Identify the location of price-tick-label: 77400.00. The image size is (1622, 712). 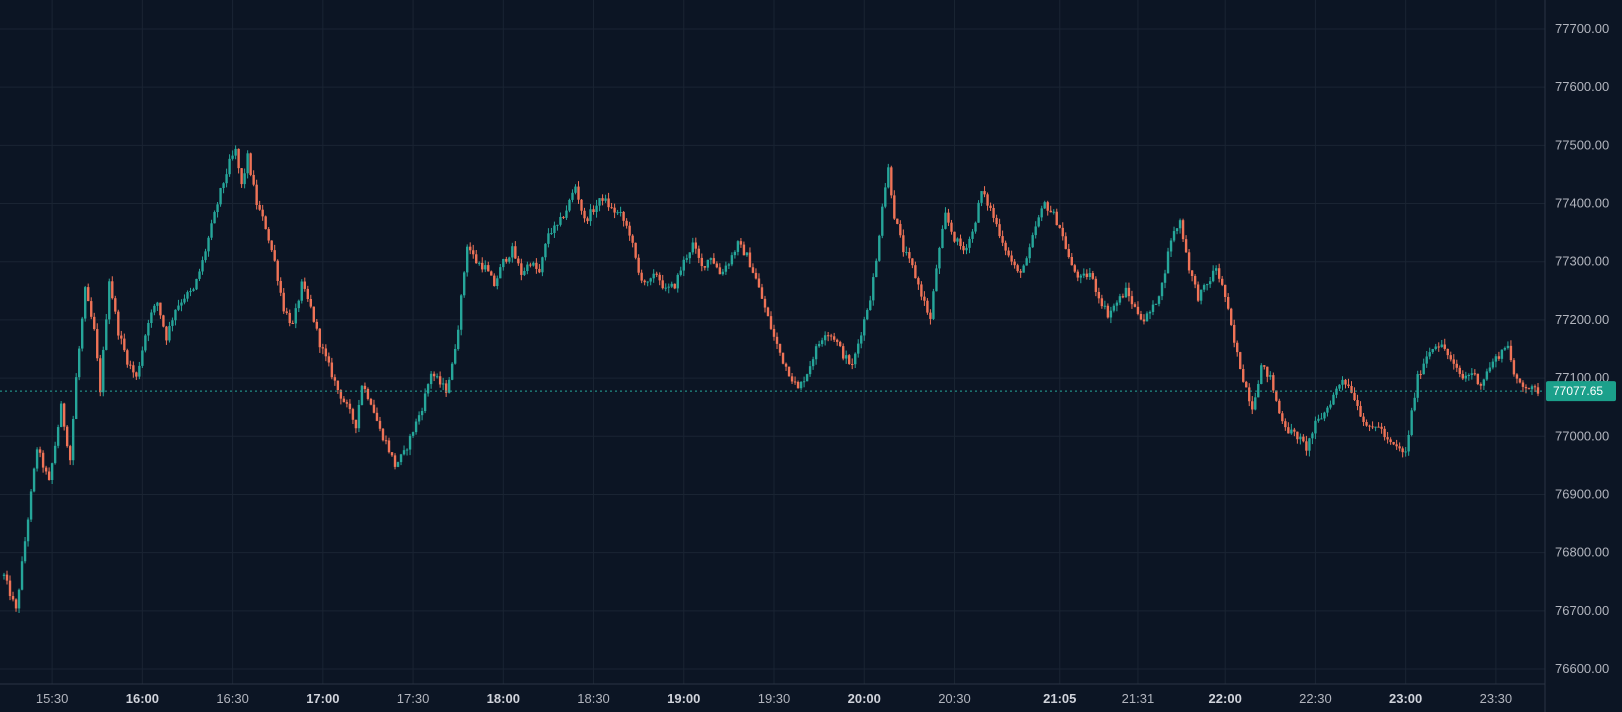
(1582, 203).